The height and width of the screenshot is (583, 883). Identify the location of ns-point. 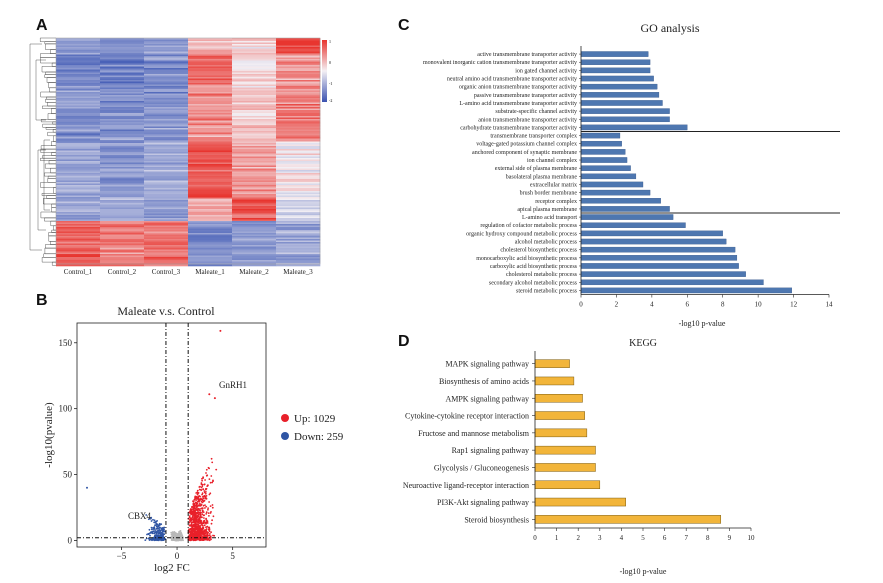
(179, 532).